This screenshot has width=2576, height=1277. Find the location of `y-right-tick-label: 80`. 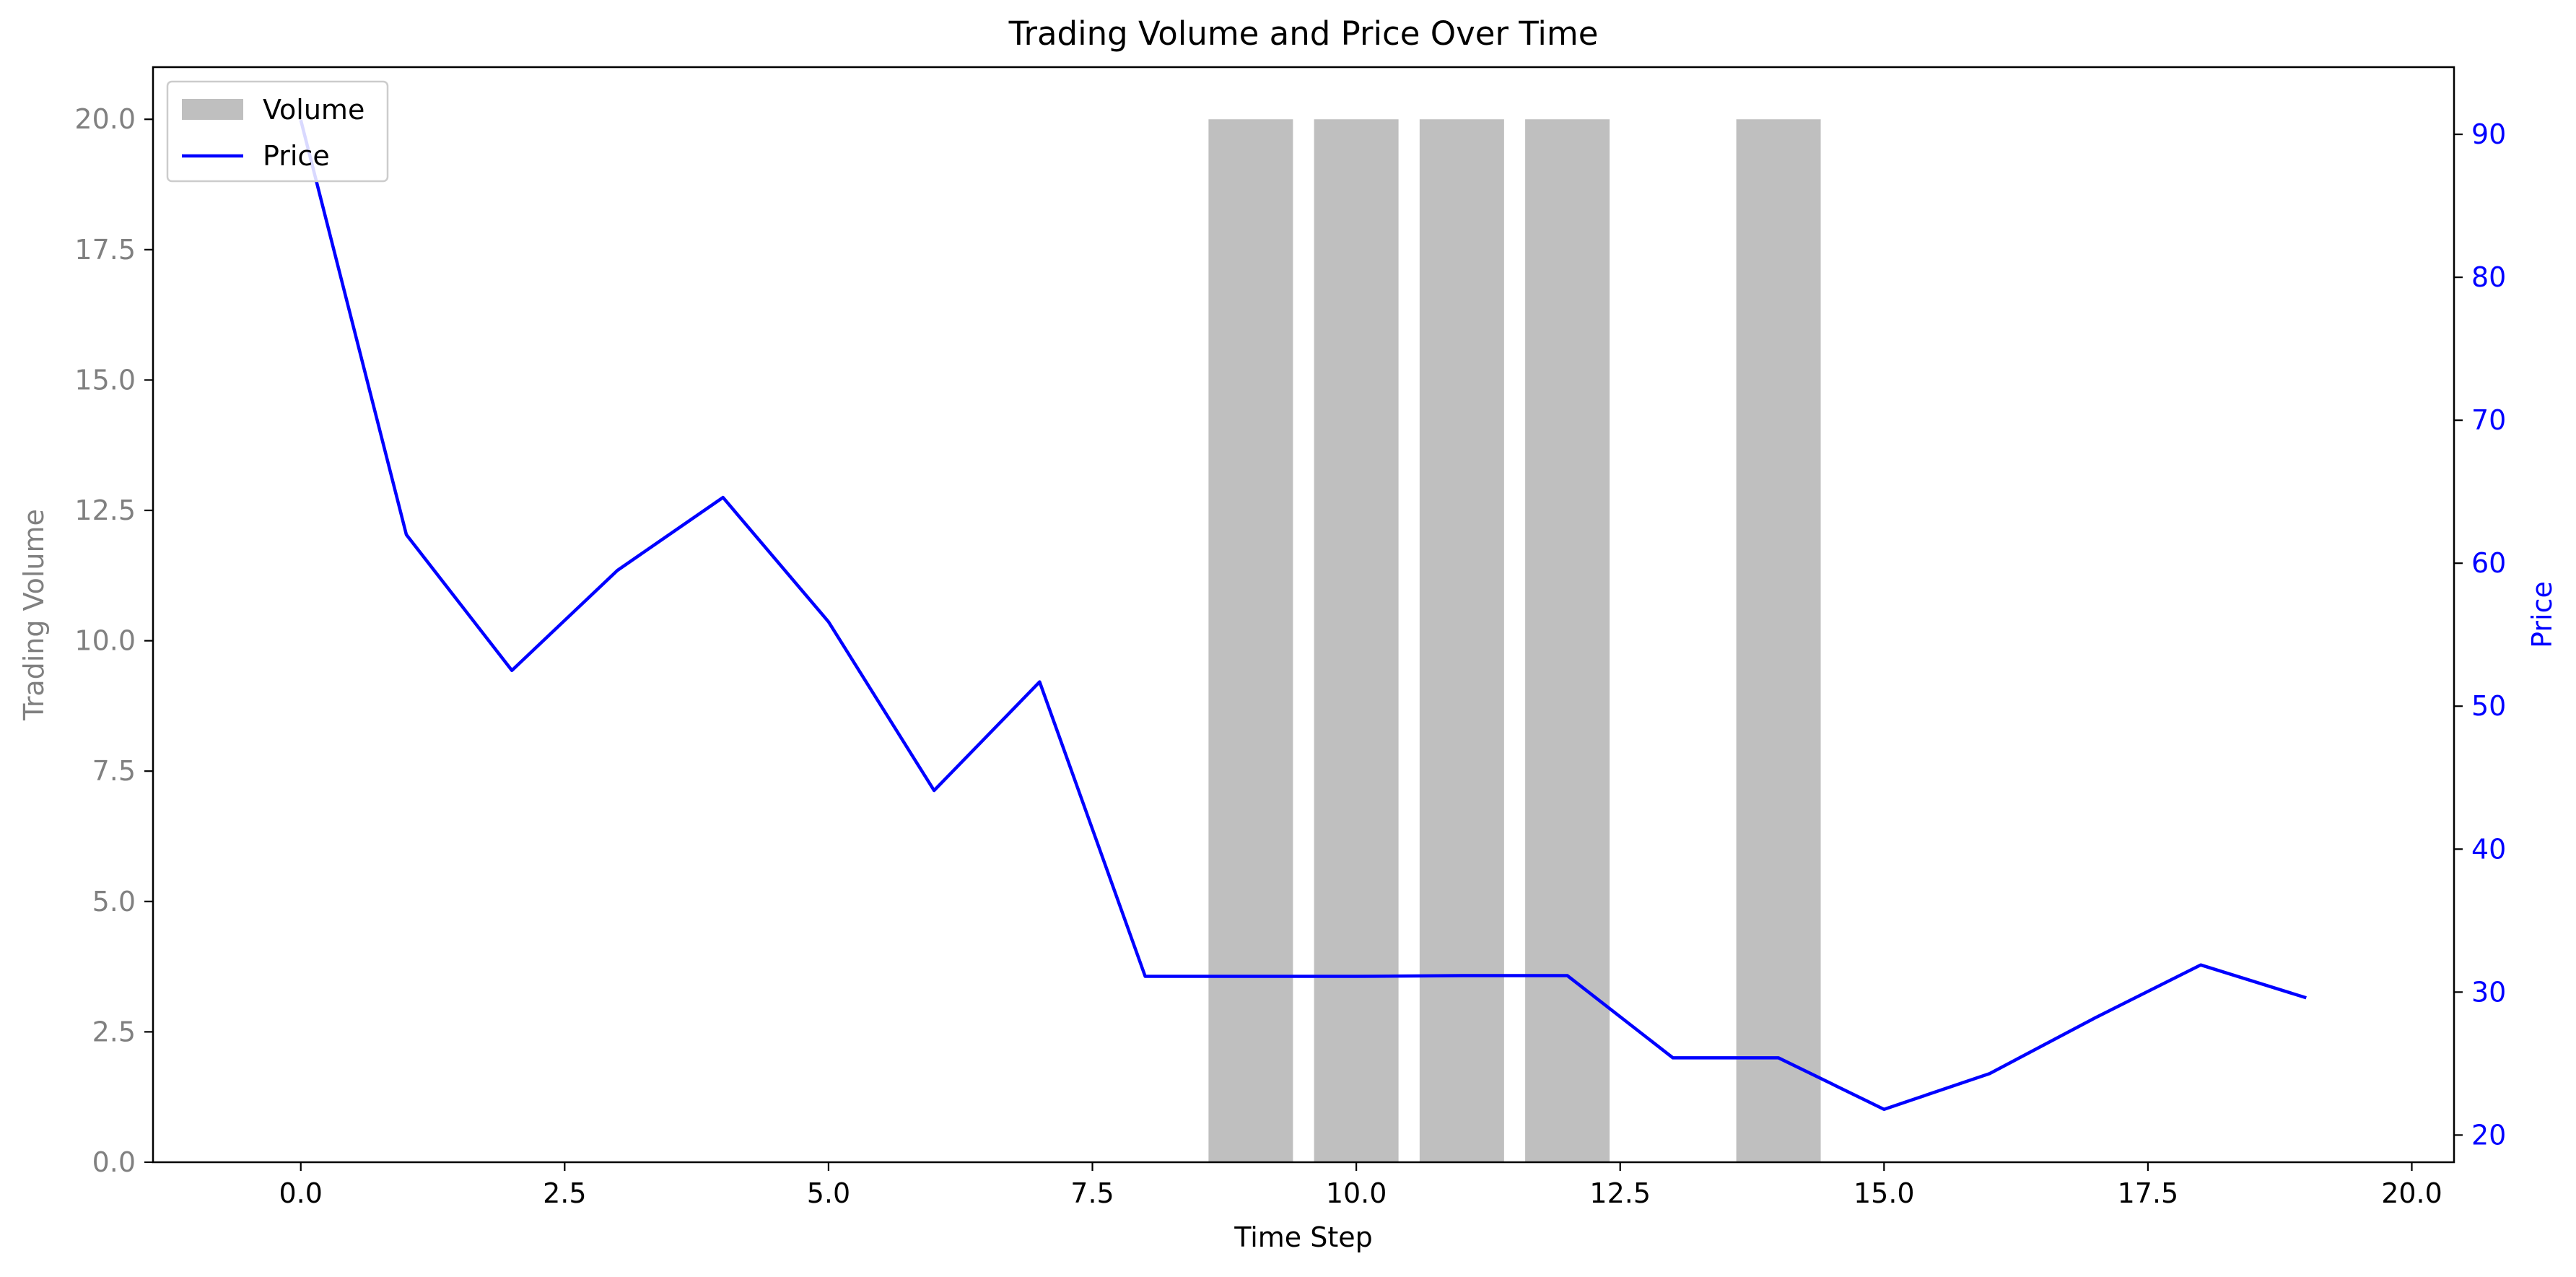

y-right-tick-label: 80 is located at coordinates (2488, 277).